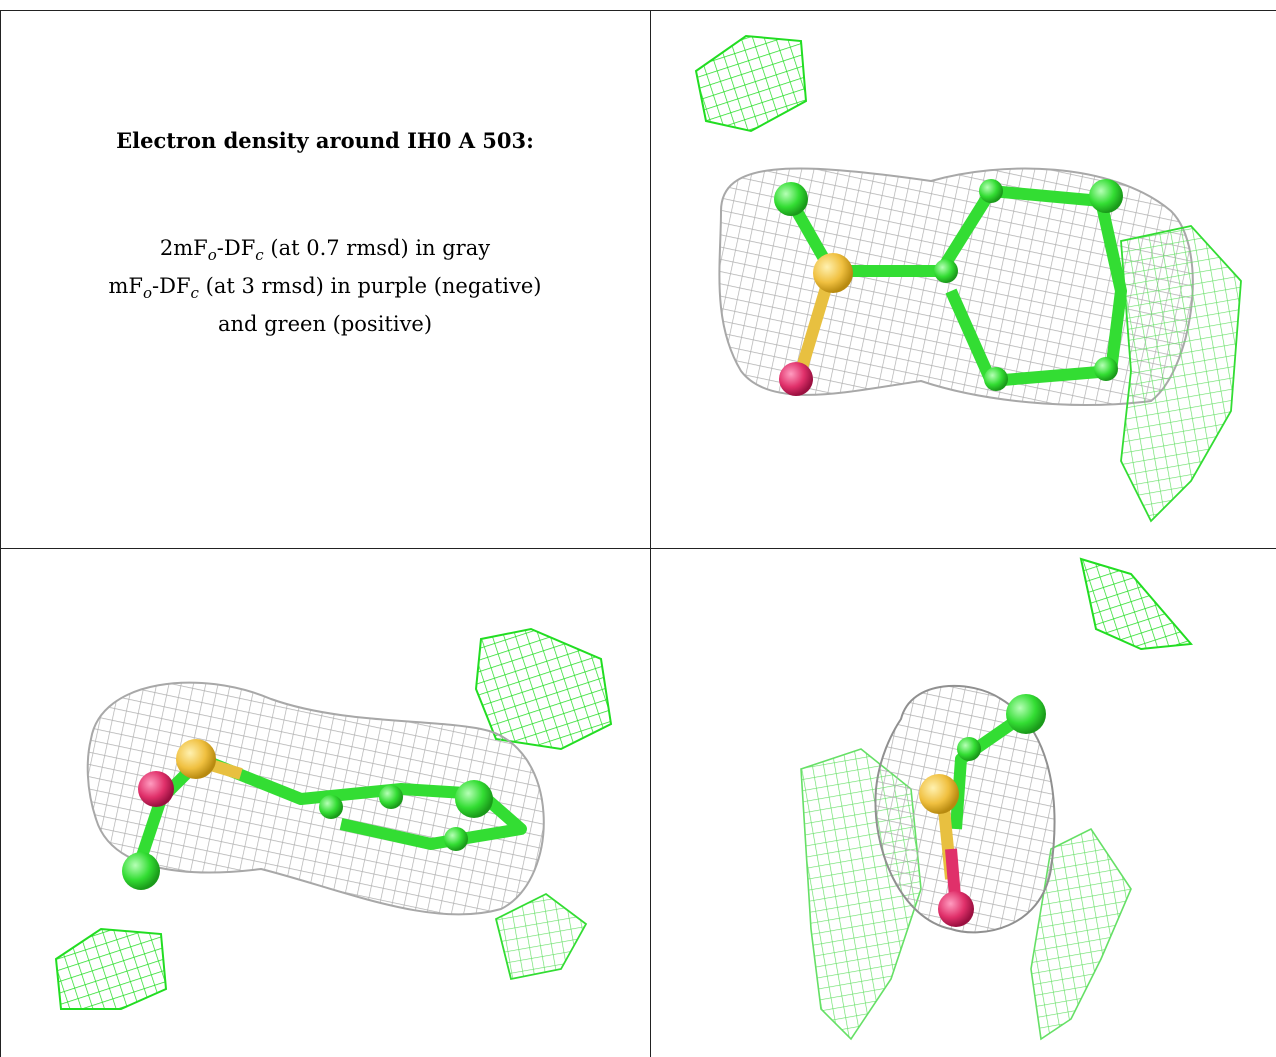  Describe the element at coordinates (325, 250) in the screenshot. I see `caption-line-2mfo: 2mFo-DFc (at 0.7 rmsd) in gray` at that location.